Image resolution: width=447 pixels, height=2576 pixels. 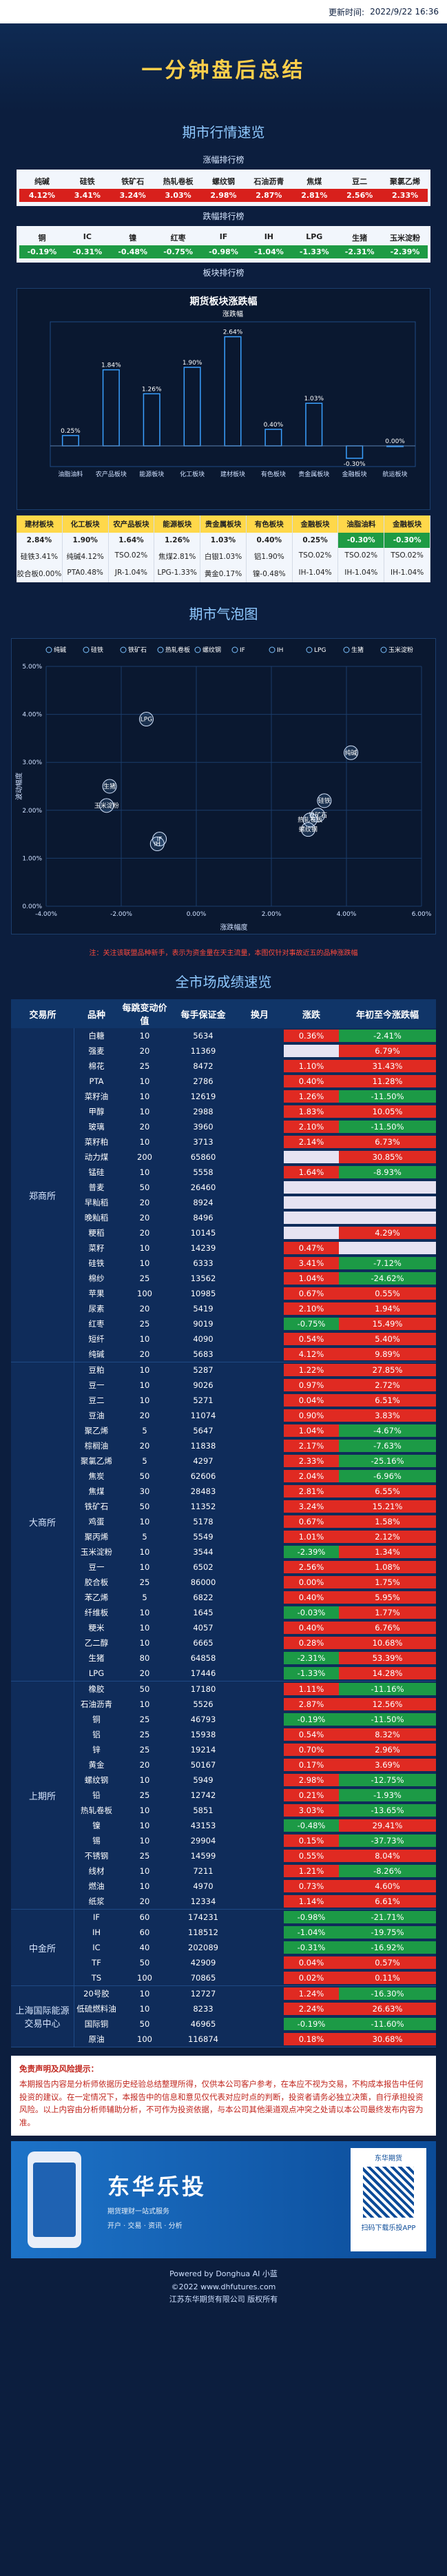 What do you see at coordinates (272, 914) in the screenshot?
I see `x-tick-label: 2.00%` at bounding box center [272, 914].